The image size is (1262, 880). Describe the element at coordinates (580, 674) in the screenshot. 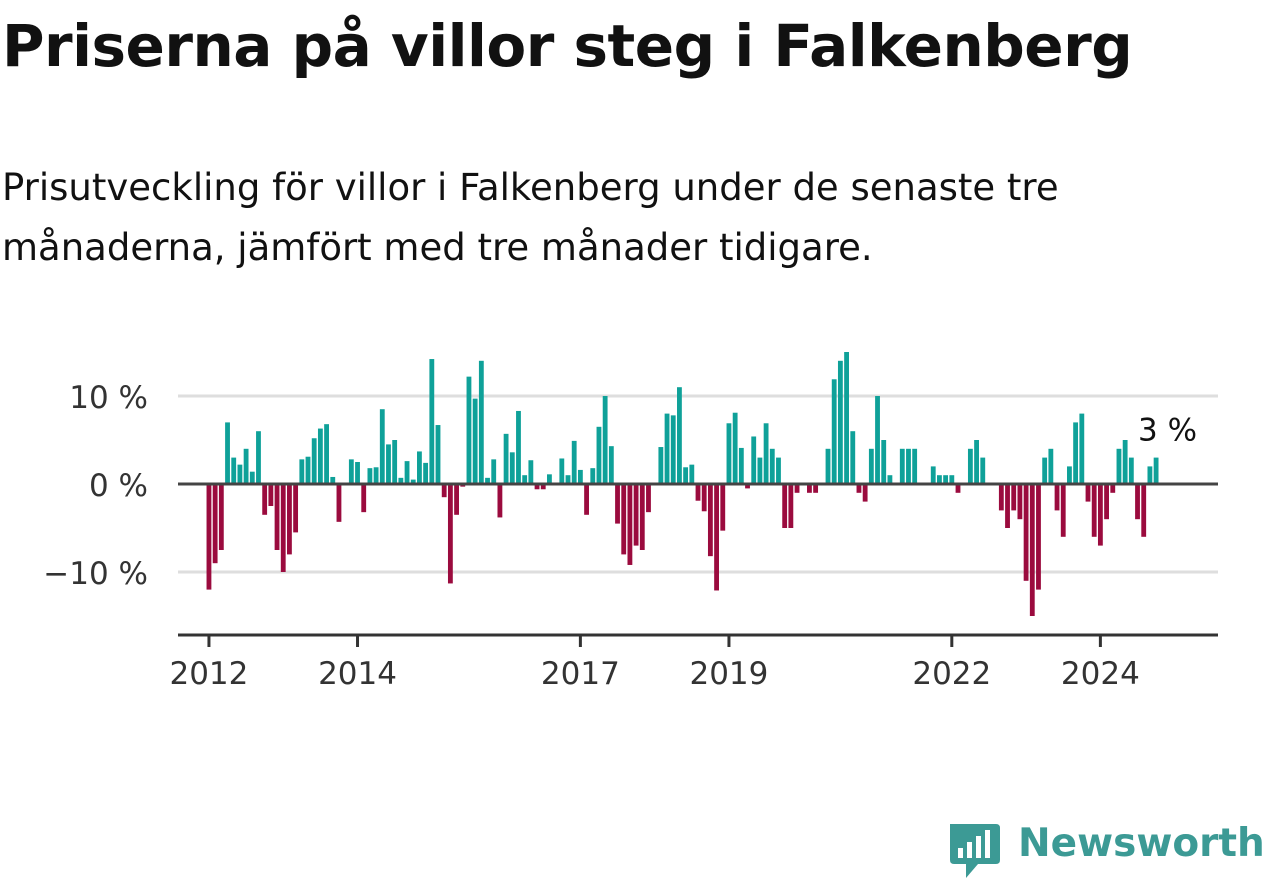

I see `x-tick-label: 2017` at that location.